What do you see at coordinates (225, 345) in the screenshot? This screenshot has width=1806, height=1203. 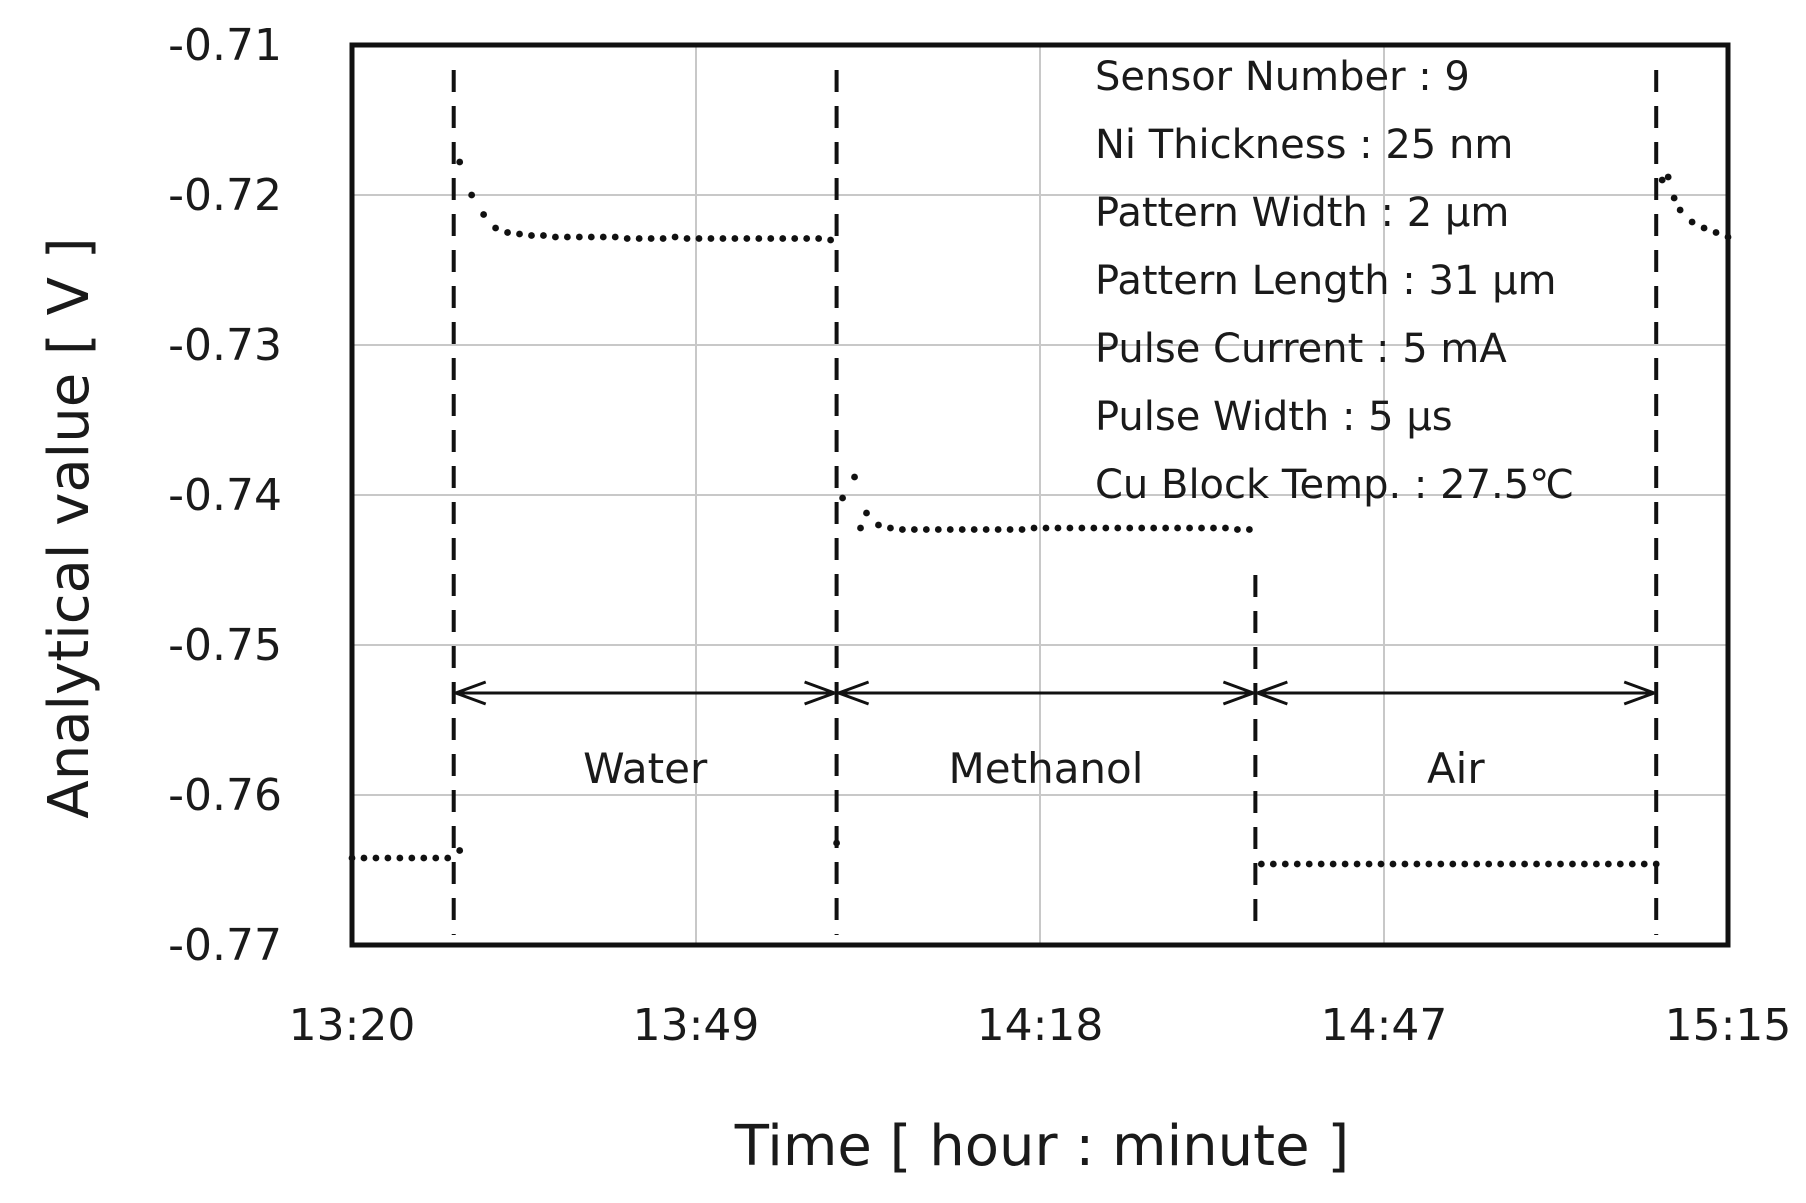 I see `y-tick-label: -0.73` at bounding box center [225, 345].